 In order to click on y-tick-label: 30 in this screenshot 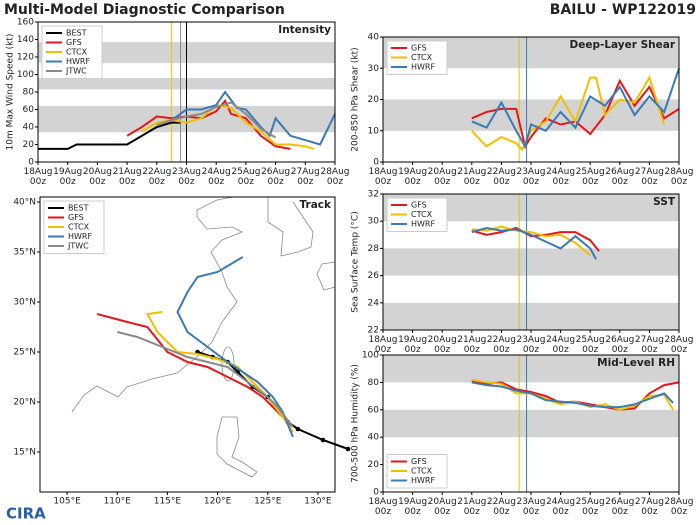, I will do `click(374, 222)`.